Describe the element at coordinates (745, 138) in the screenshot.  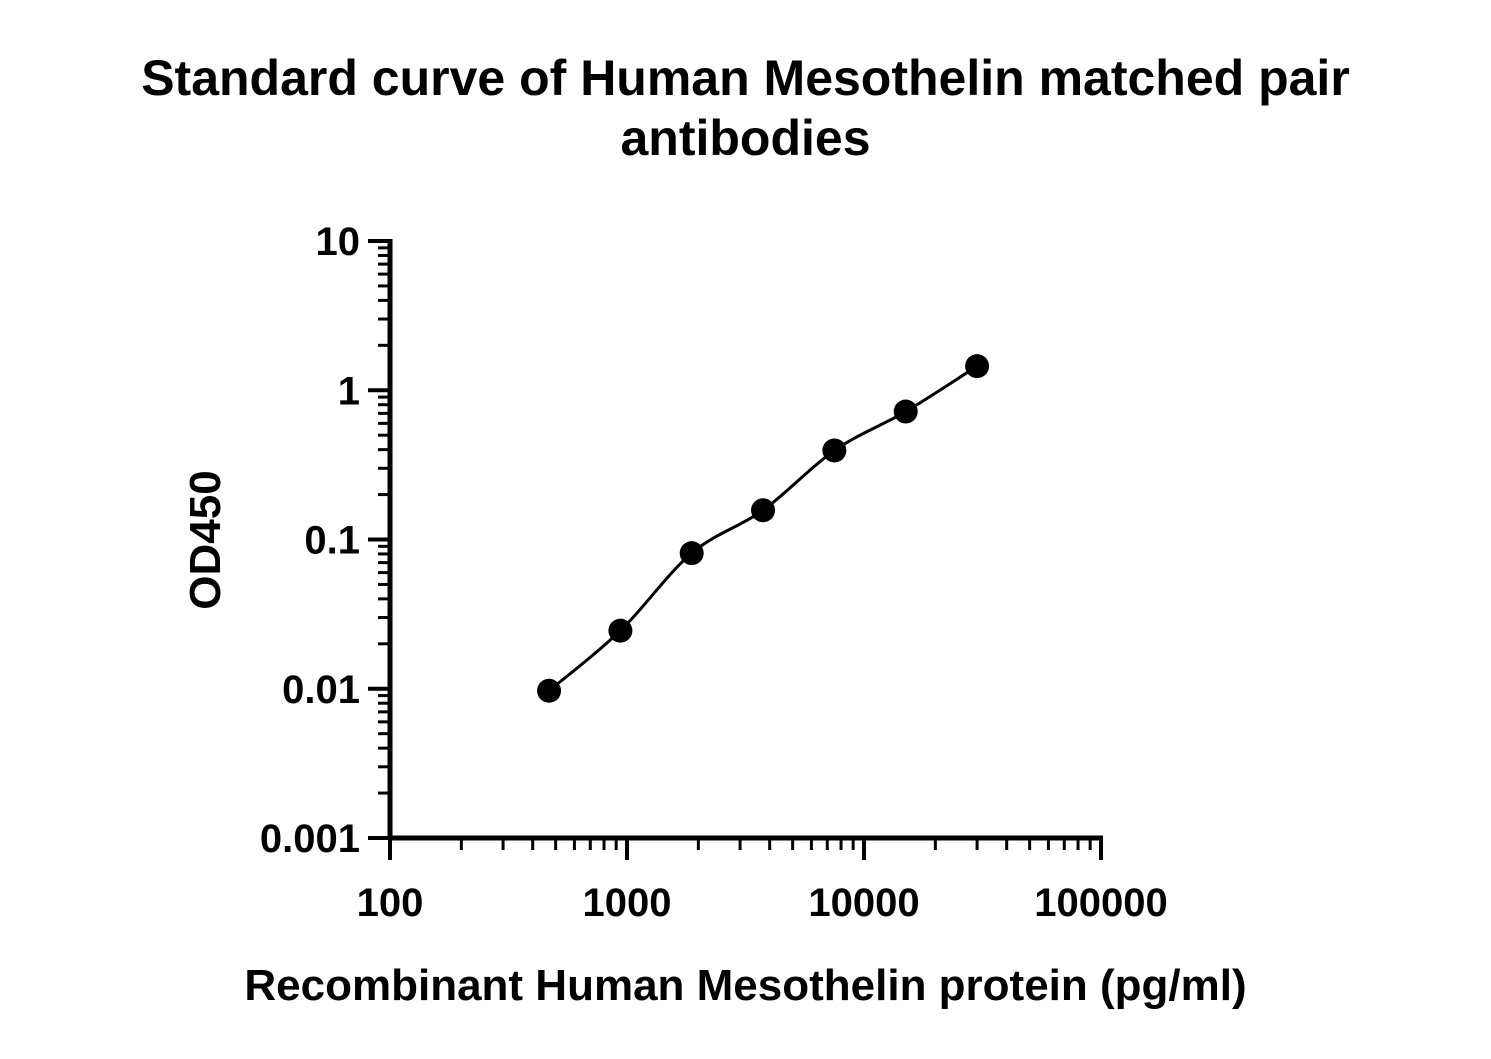
I see `chart-title-line-2: antibodies` at that location.